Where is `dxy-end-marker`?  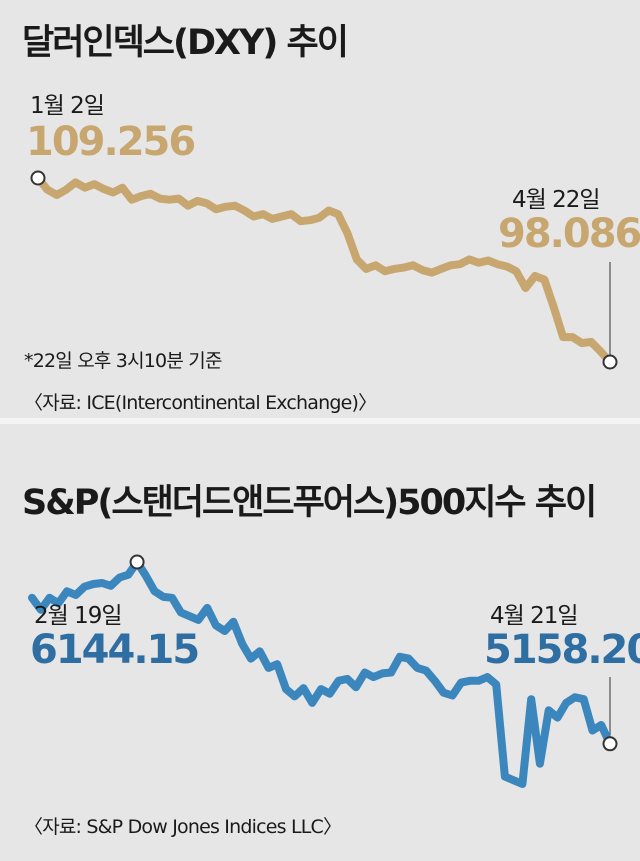
dxy-end-marker is located at coordinates (610, 362).